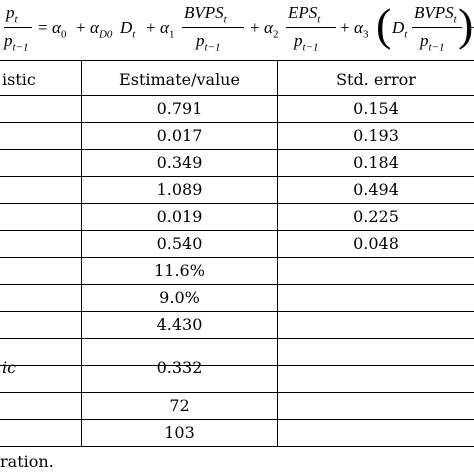 This screenshot has height=474, width=474. Describe the element at coordinates (304, 14) in the screenshot. I see `eps-numerator: EPSt` at that location.